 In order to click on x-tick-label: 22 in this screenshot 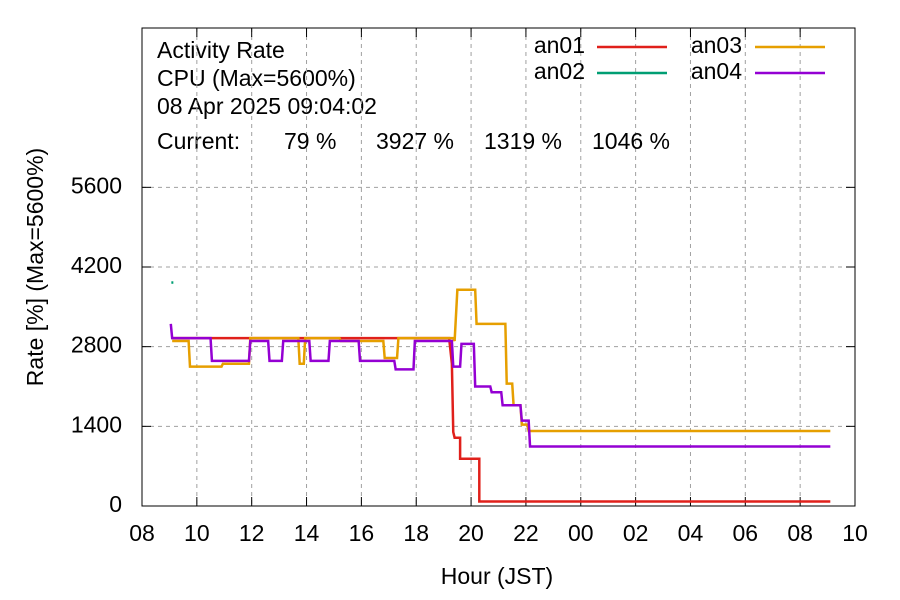, I will do `click(526, 533)`.